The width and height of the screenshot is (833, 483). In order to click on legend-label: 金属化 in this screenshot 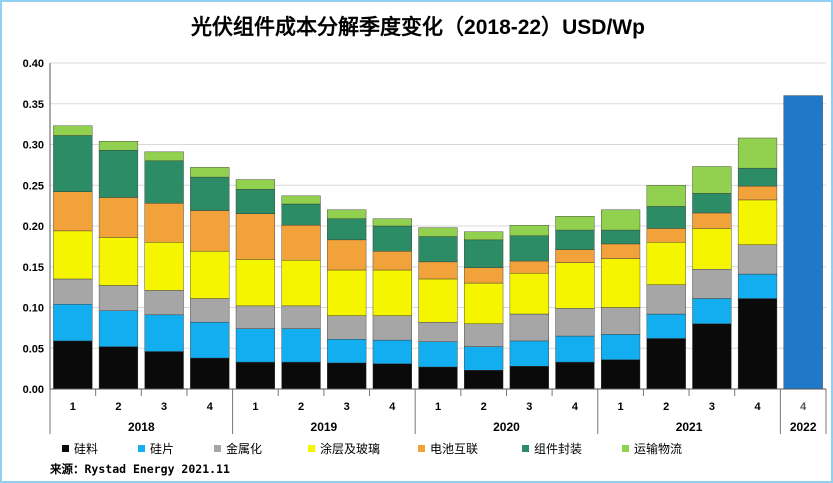, I will do `click(244, 448)`.